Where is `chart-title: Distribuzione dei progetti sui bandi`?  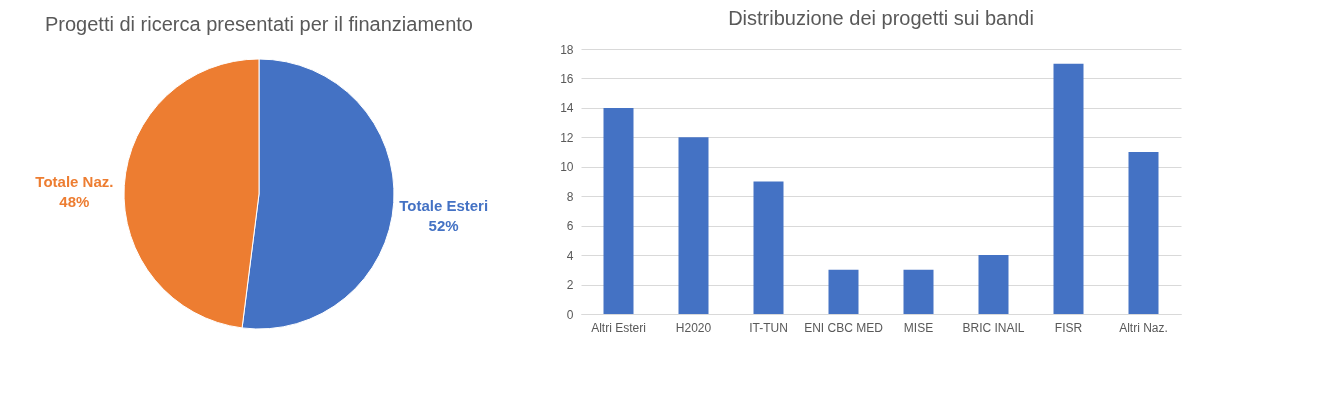 chart-title: Distribuzione dei progetti sui bandi is located at coordinates (881, 18).